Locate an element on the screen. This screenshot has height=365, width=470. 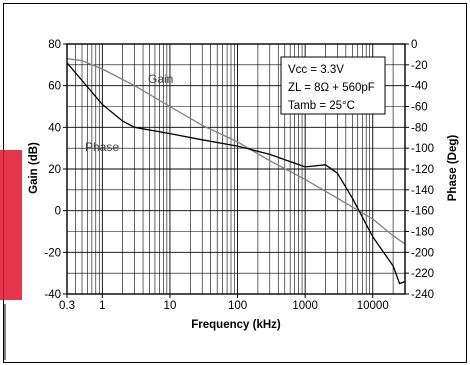
y-left-tick-label: 20 is located at coordinates (54, 170).